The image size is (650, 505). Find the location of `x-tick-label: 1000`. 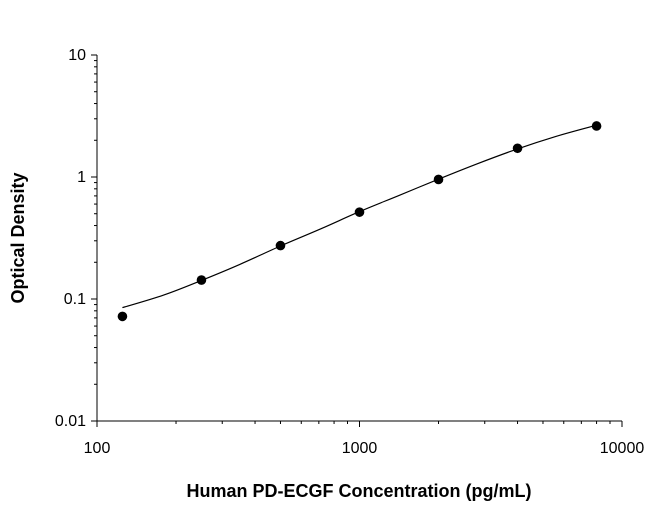

x-tick-label: 1000 is located at coordinates (360, 448).